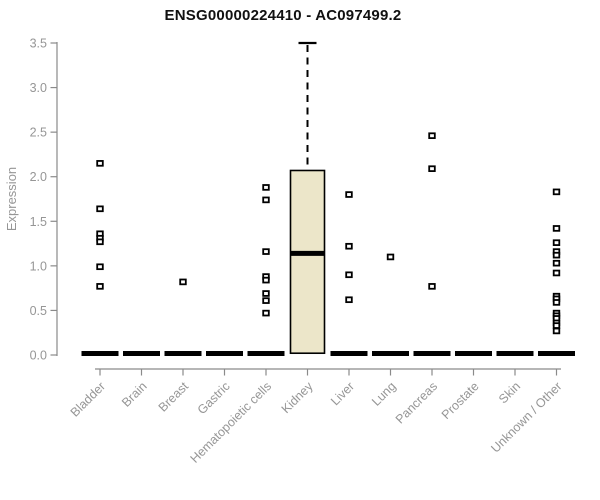  What do you see at coordinates (283, 15) in the screenshot?
I see `chart-title: ENSG00000224410 - AC097499.2` at bounding box center [283, 15].